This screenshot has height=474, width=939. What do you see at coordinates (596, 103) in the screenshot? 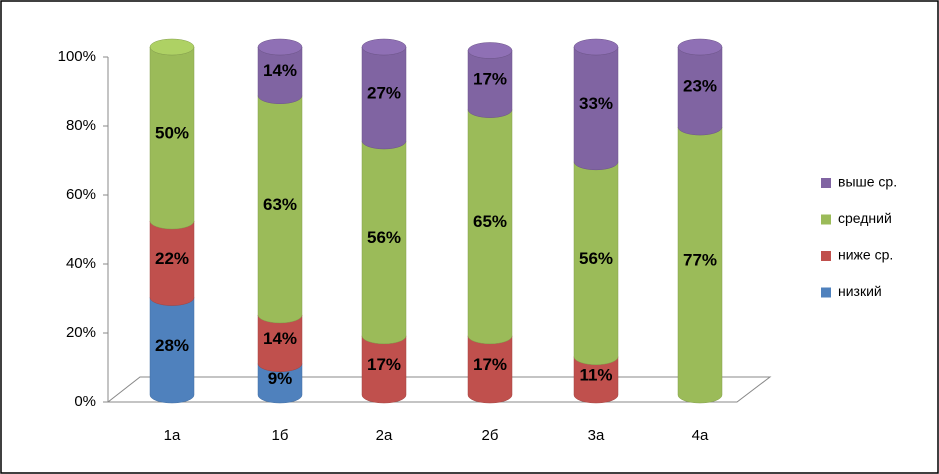
I see `data-label: 33%` at bounding box center [596, 103].